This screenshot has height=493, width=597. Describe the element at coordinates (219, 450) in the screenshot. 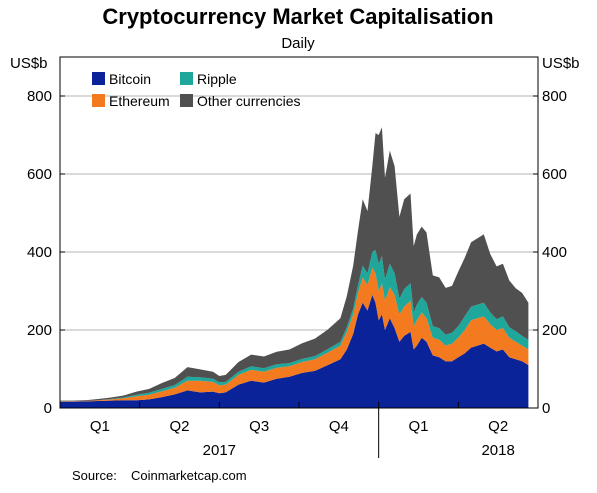

I see `x-year-label: 2017` at that location.